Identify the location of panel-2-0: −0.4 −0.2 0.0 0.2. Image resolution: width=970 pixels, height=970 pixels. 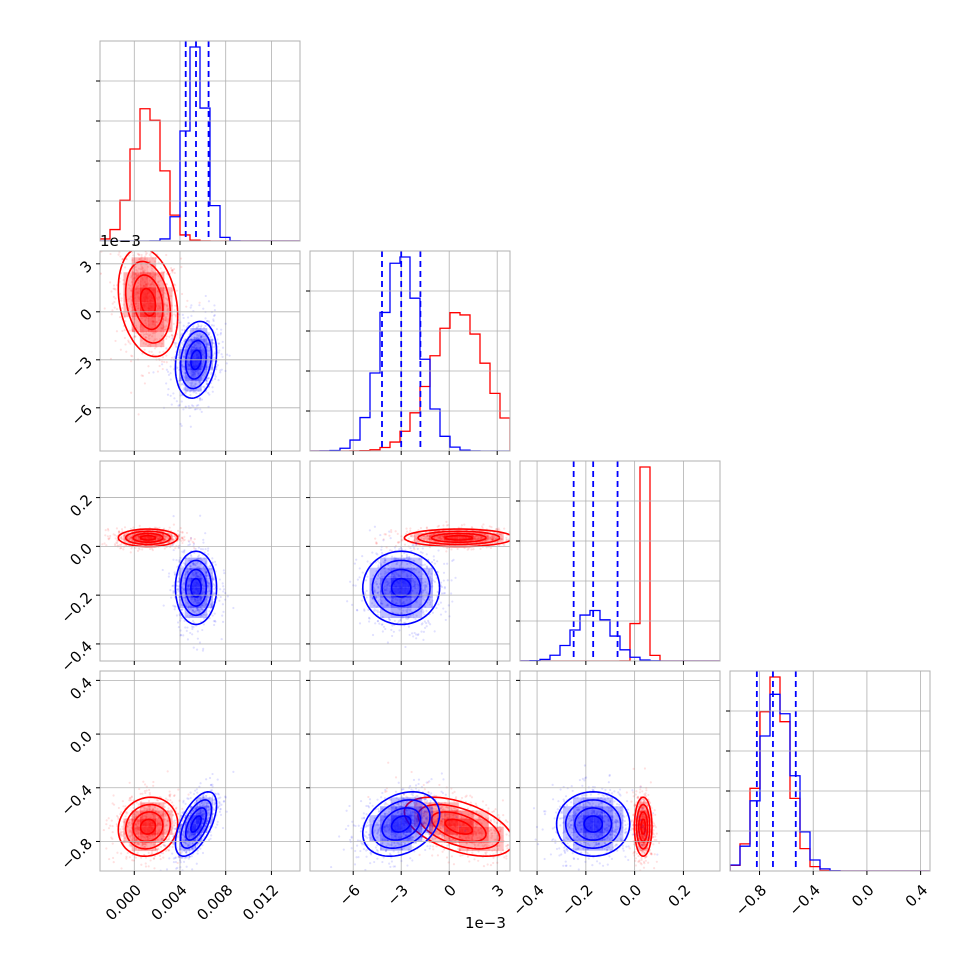
(179, 568).